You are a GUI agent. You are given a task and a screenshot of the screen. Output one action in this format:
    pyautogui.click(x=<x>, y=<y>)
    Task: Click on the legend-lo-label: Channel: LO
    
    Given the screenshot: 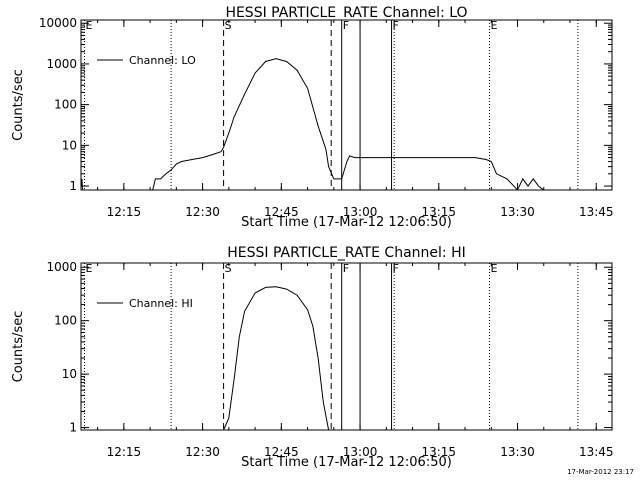 What is the action you would take?
    pyautogui.click(x=162, y=60)
    